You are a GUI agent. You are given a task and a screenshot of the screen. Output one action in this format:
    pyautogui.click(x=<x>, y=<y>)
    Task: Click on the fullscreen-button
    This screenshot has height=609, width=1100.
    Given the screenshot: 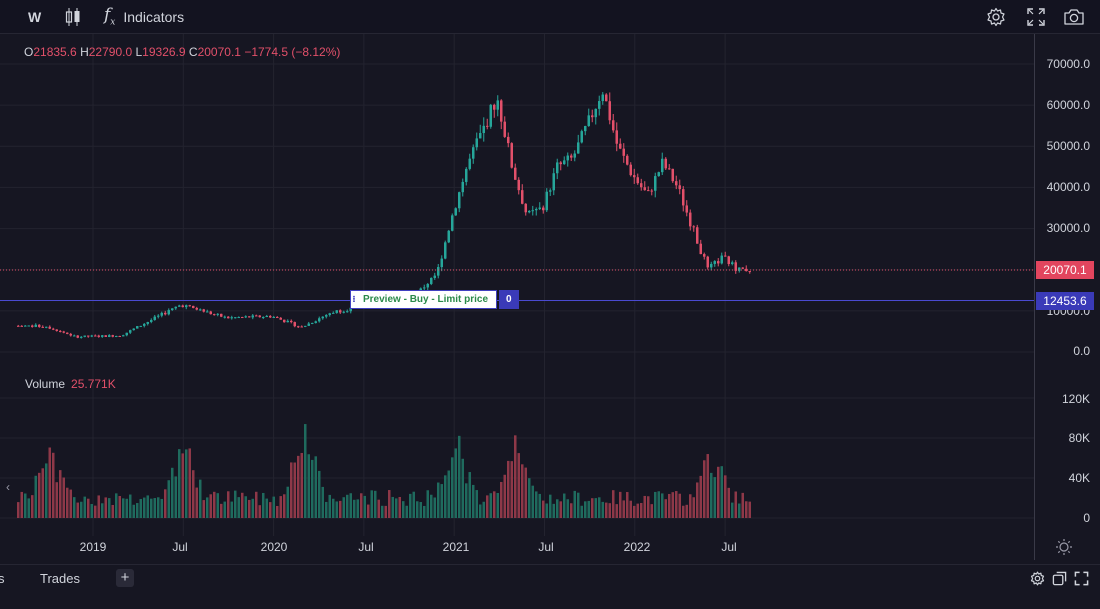 What is the action you would take?
    pyautogui.click(x=1036, y=16)
    